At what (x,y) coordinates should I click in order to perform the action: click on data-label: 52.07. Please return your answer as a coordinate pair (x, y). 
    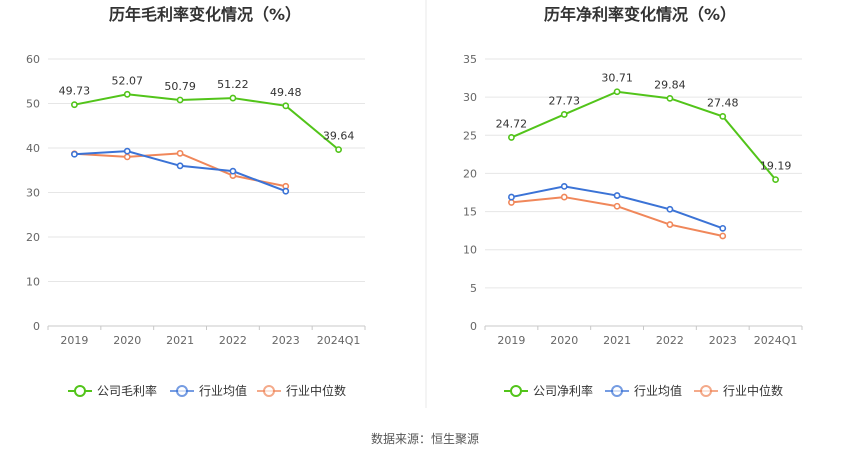
    Looking at the image, I should click on (128, 80).